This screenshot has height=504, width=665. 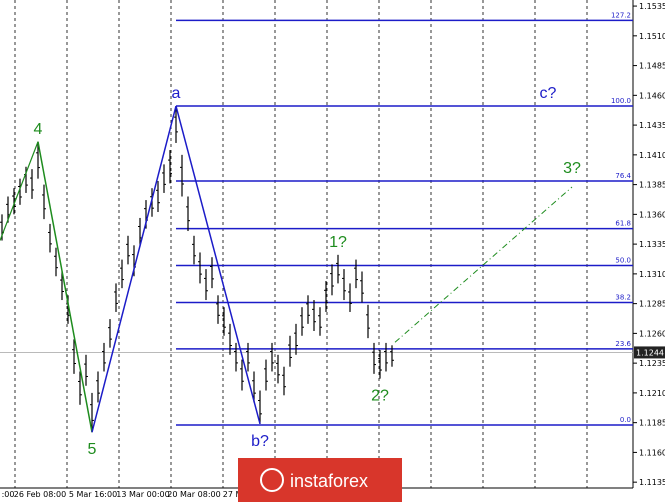 I want to click on y-tick-label: 1.1335, so click(x=652, y=244).